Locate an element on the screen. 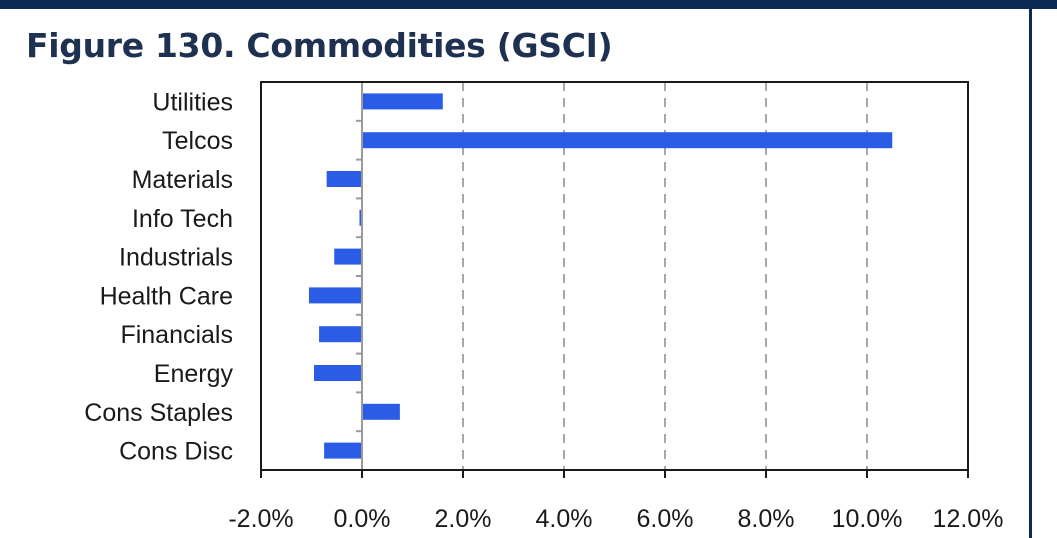  category-label: Cons Staples is located at coordinates (158, 413).